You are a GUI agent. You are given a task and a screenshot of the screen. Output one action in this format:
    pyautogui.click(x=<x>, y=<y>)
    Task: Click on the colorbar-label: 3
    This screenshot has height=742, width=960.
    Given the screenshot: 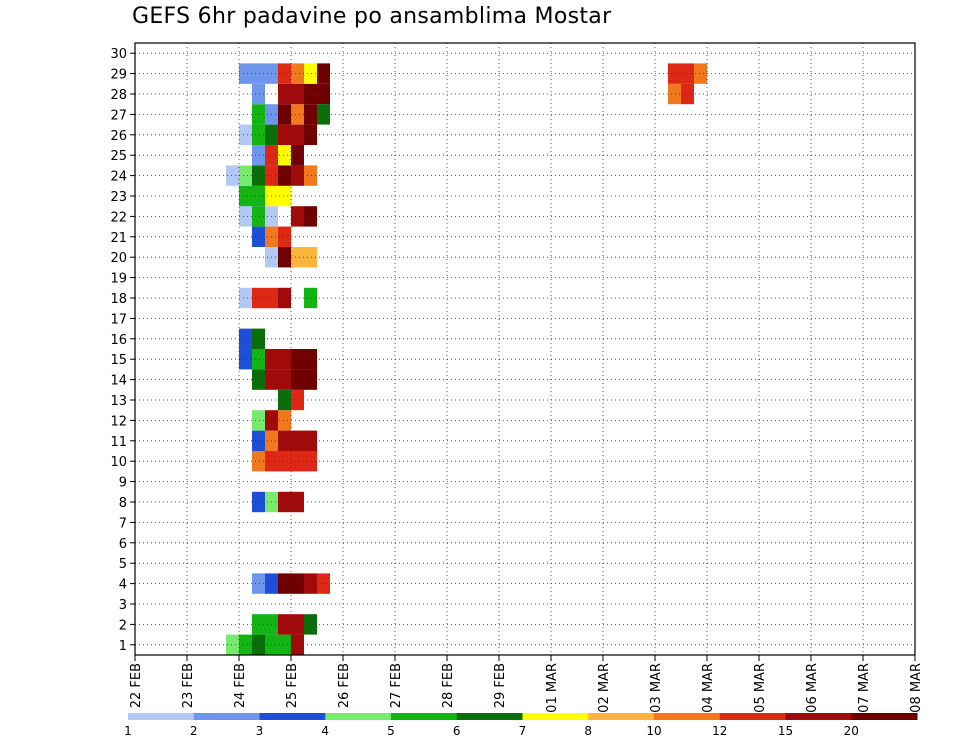 What is the action you would take?
    pyautogui.click(x=260, y=731)
    